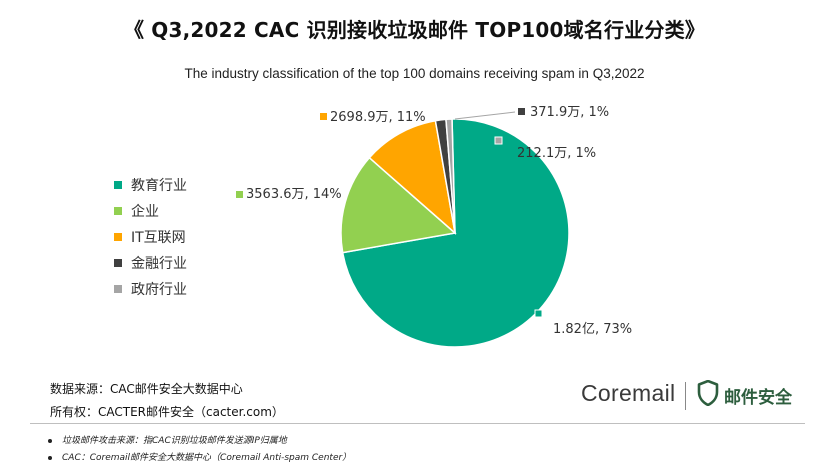 This screenshot has height=467, width=829. I want to click on legend-label-4: 政府行业, so click(159, 290).